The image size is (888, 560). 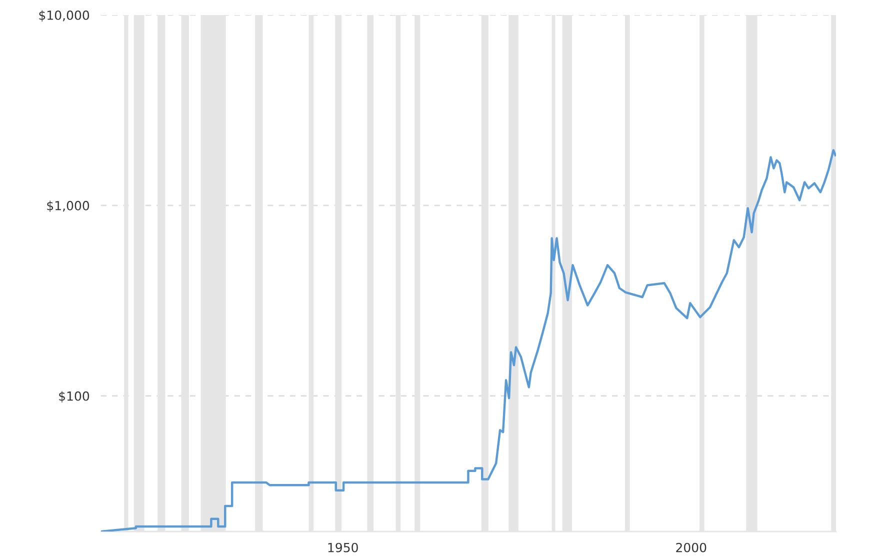 I want to click on x-tick-label: 2000, so click(x=691, y=547).